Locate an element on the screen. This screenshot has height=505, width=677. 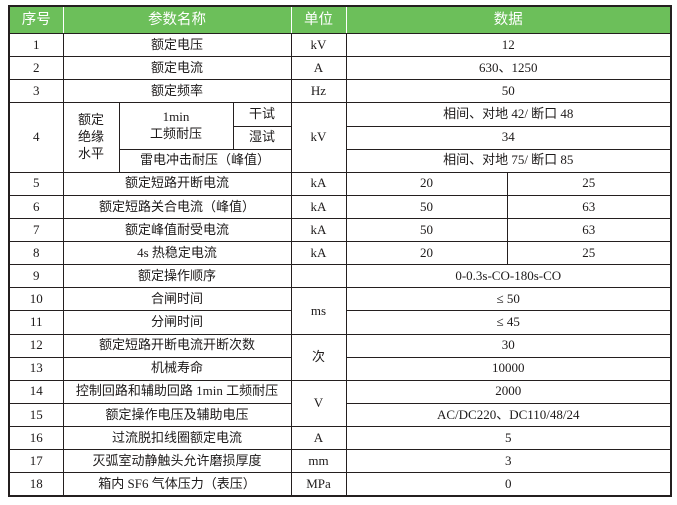
cell-param: 额定操作顺序 is located at coordinates (177, 276).